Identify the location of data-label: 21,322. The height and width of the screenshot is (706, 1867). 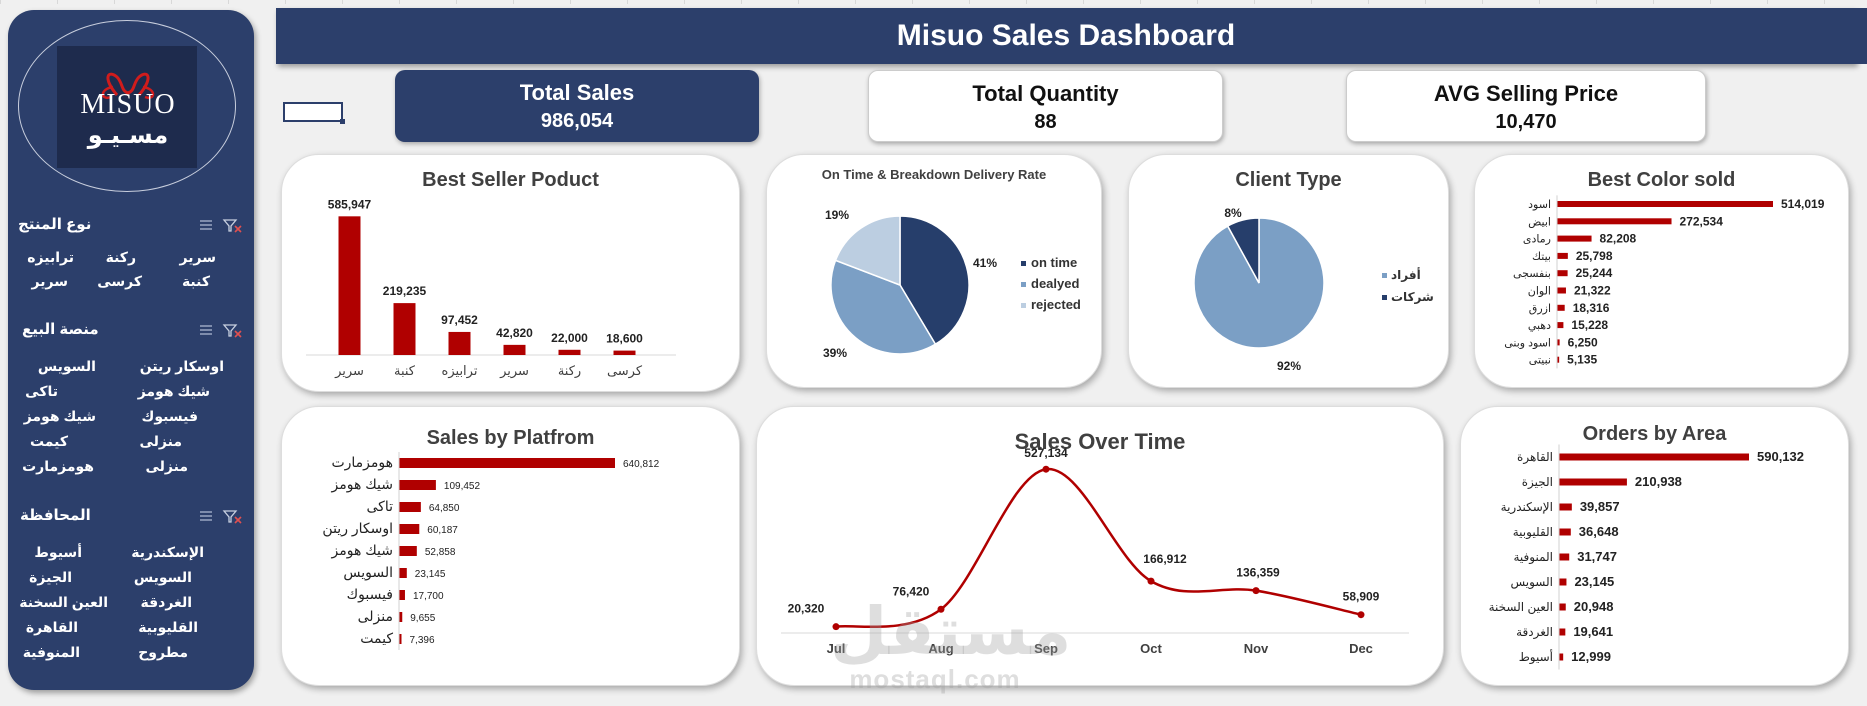
(1592, 291).